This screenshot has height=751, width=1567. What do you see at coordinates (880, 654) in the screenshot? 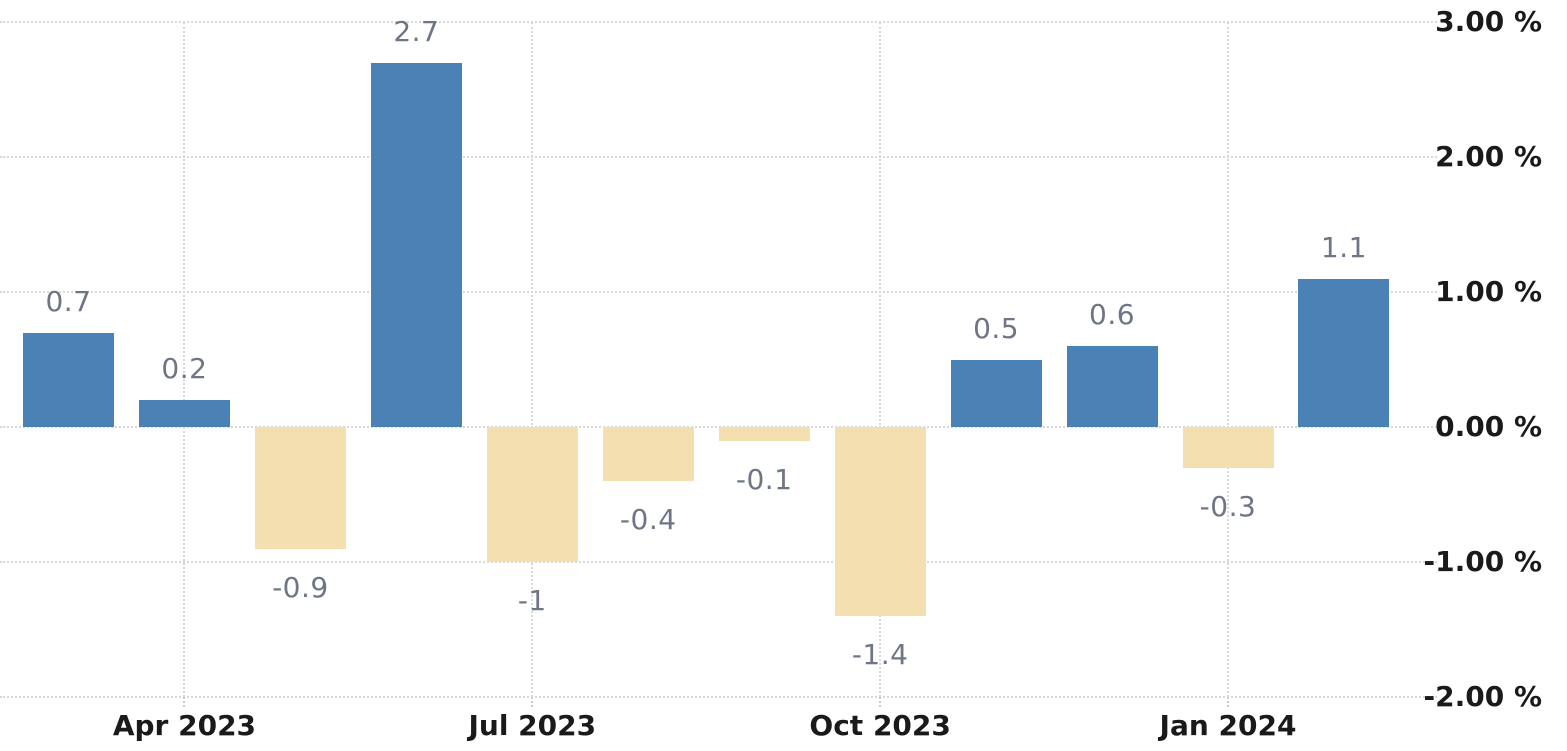
I see `bar-value-label: -1.4` at bounding box center [880, 654].